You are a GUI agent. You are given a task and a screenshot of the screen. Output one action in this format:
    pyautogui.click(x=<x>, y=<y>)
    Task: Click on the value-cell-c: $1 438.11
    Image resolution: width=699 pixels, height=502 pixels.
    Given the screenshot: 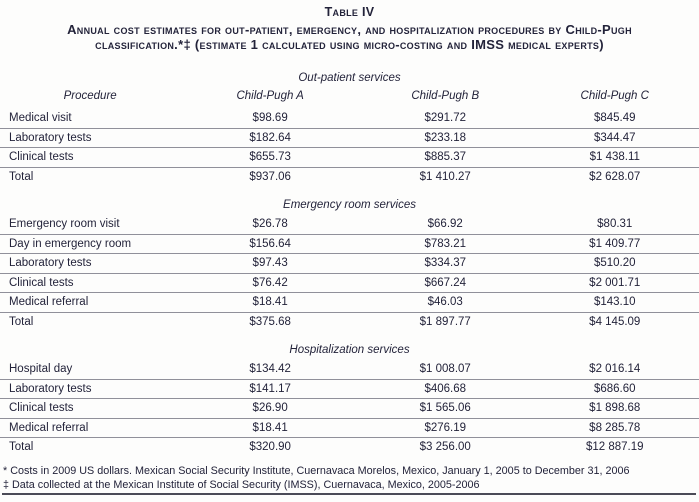 What is the action you would take?
    pyautogui.click(x=614, y=157)
    